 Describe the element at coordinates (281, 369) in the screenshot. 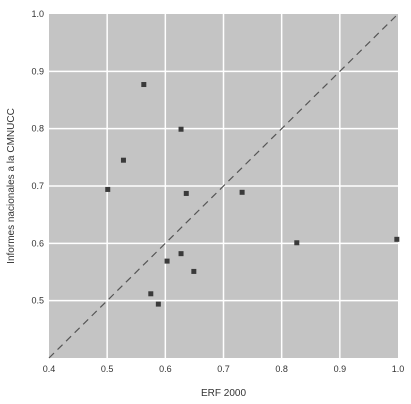

I see `x-tick-label: 0.8` at that location.